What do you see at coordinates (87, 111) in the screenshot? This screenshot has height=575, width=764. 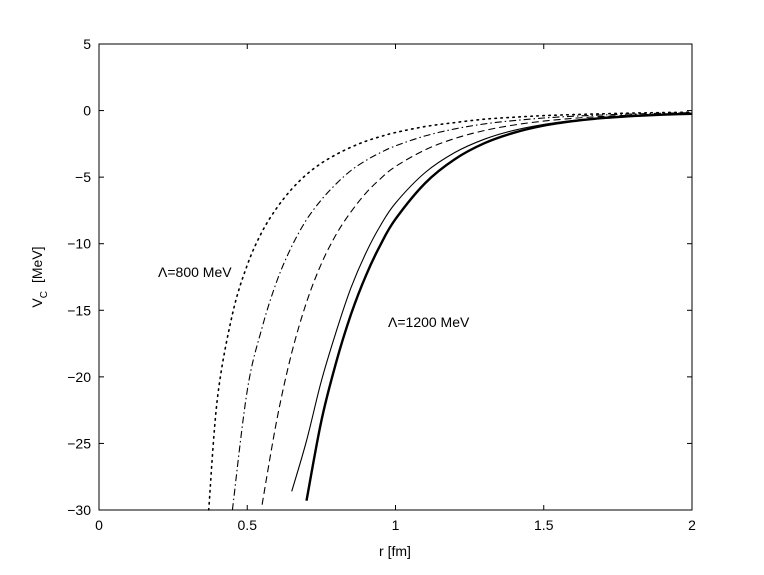 I see `y-tick-label: 0` at bounding box center [87, 111].